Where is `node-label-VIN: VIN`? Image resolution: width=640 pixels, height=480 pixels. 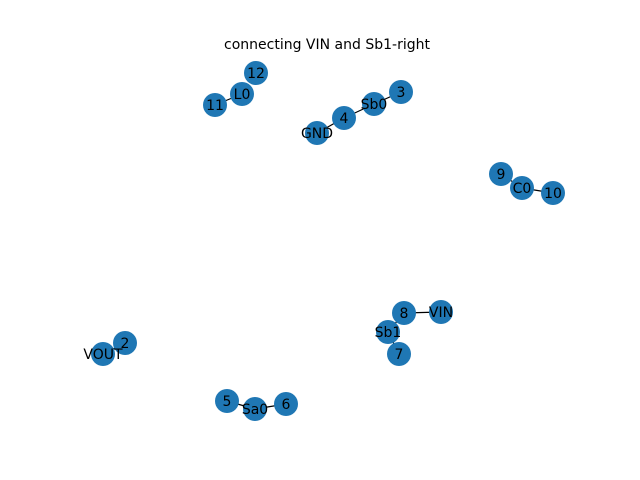 node-label-VIN: VIN is located at coordinates (441, 313).